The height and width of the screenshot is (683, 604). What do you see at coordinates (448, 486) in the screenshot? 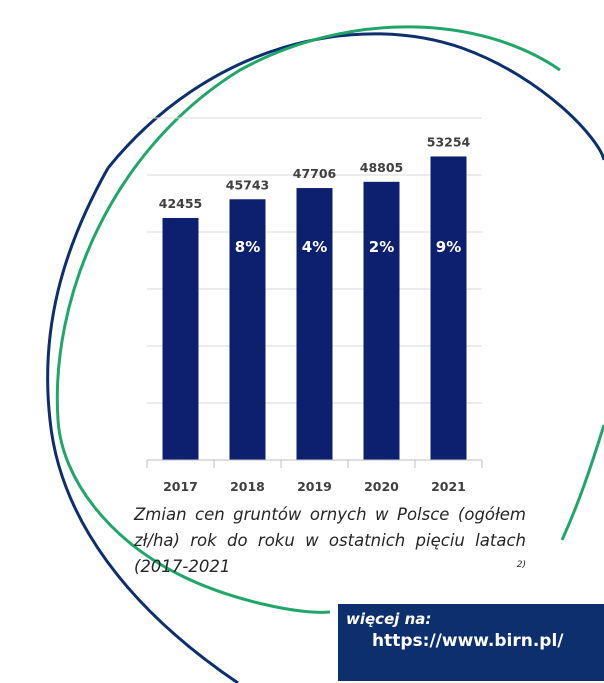
I see `x-tick-label: 2021` at bounding box center [448, 486].